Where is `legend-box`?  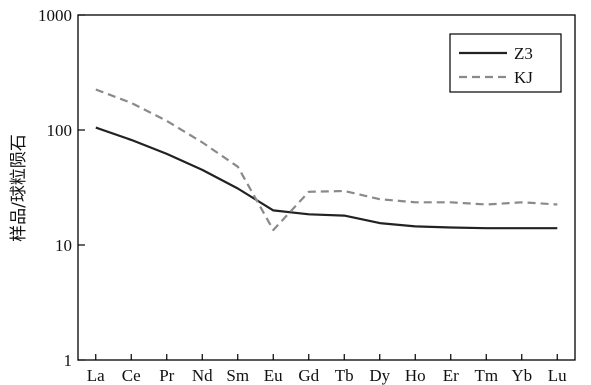
legend-box is located at coordinates (505, 63).